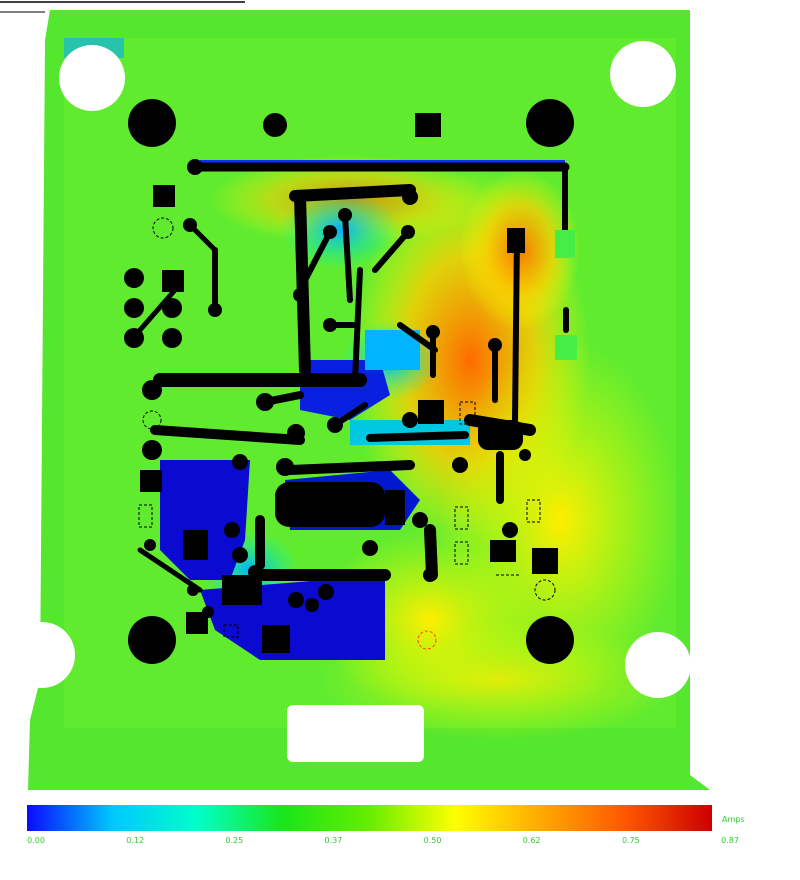 The image size is (800, 880). Describe the element at coordinates (36, 840) in the screenshot. I see `legend-tick-label: 0.00` at that location.